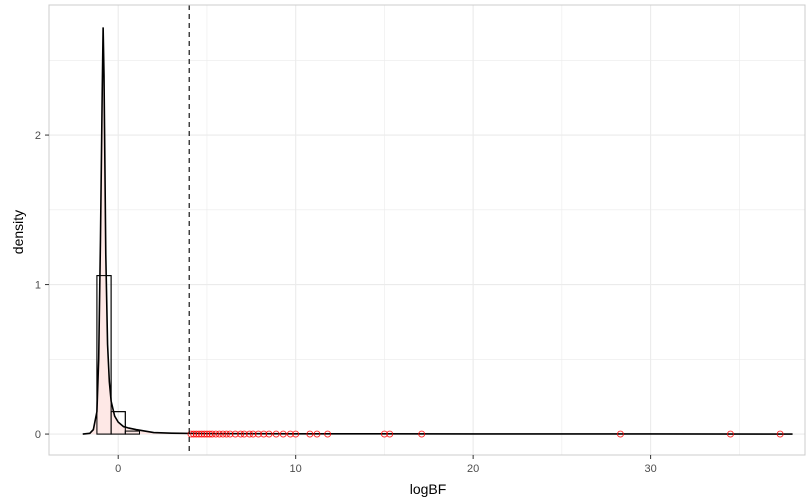  Describe the element at coordinates (428, 489) in the screenshot. I see `x-axis-title: logBF` at that location.